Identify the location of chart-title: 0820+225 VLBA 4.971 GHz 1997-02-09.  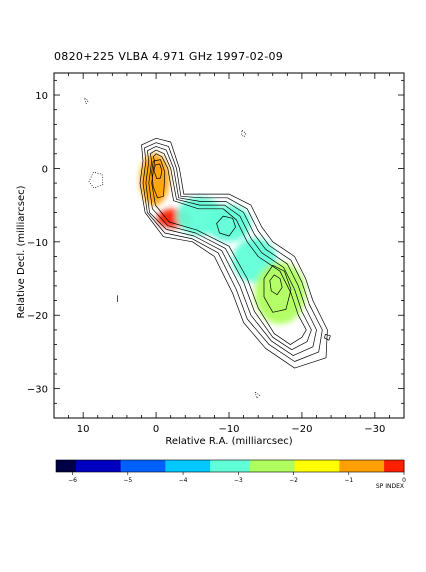
(168, 56).